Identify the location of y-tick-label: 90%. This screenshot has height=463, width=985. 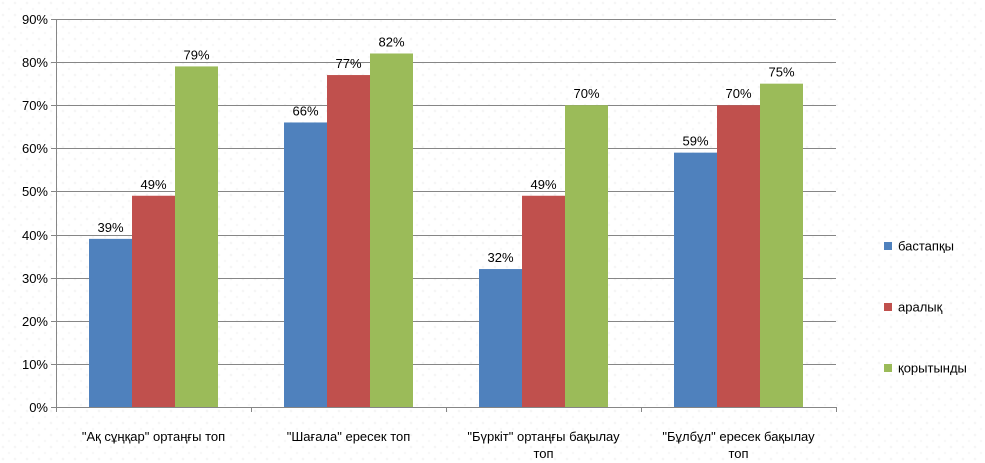
(35, 19).